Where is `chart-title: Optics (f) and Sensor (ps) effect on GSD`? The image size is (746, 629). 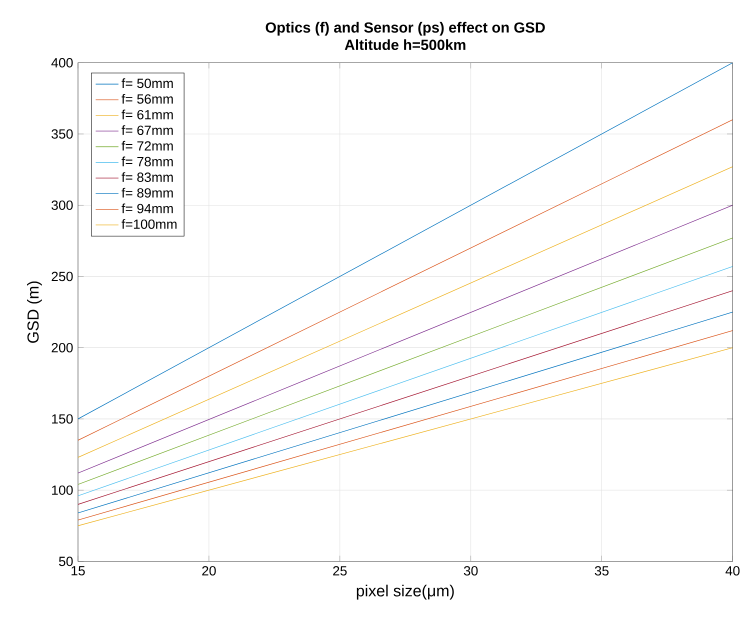 chart-title: Optics (f) and Sensor (ps) effect on GSD is located at coordinates (405, 29).